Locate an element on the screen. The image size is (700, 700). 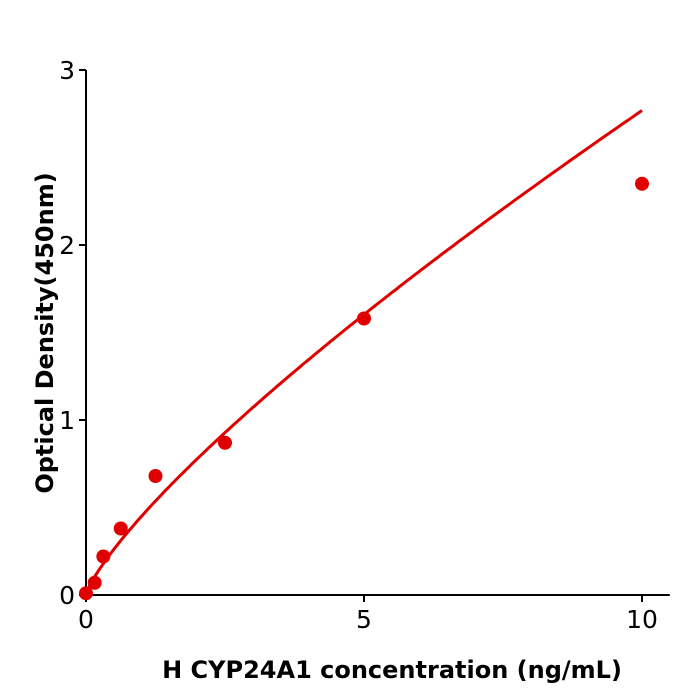
x-tick-label: 5 is located at coordinates (364, 619).